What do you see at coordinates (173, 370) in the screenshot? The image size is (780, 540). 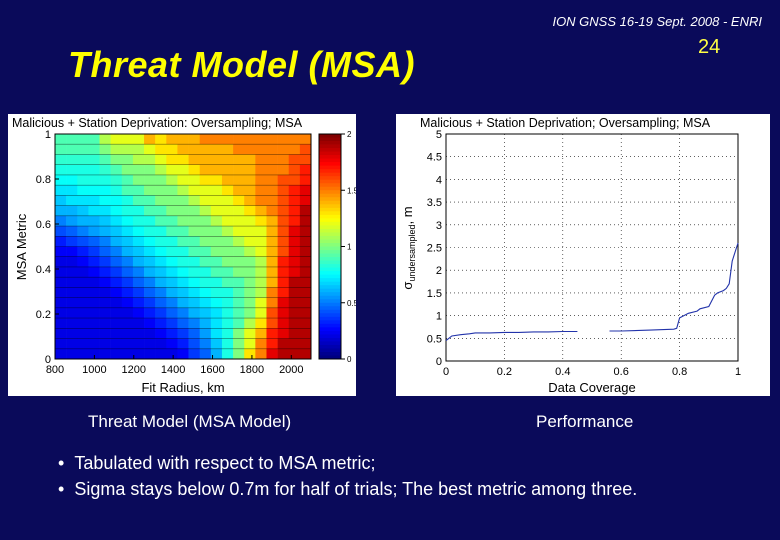 I see `heatmap-x-tick-label: 1400` at bounding box center [173, 370].